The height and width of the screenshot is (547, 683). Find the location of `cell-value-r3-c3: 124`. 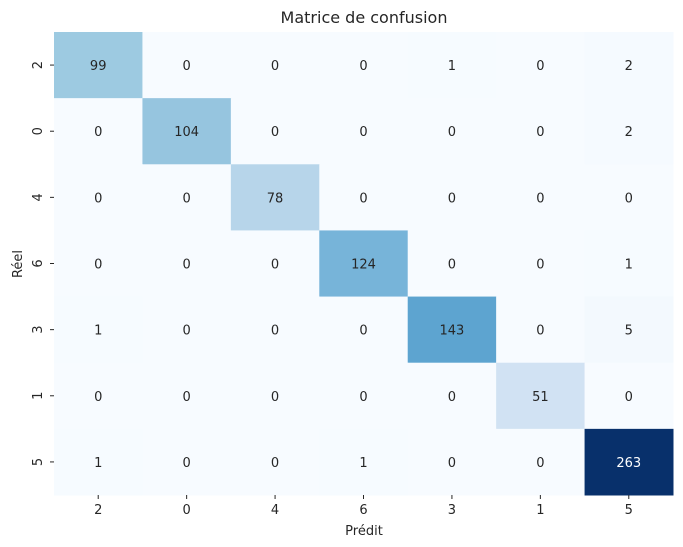

cell-value-r3-c3: 124 is located at coordinates (363, 265).